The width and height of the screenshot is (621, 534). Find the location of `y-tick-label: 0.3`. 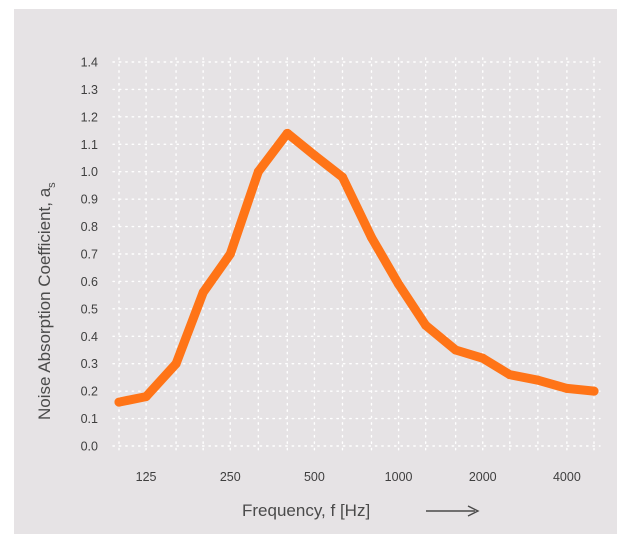

y-tick-label: 0.3 is located at coordinates (89, 364).